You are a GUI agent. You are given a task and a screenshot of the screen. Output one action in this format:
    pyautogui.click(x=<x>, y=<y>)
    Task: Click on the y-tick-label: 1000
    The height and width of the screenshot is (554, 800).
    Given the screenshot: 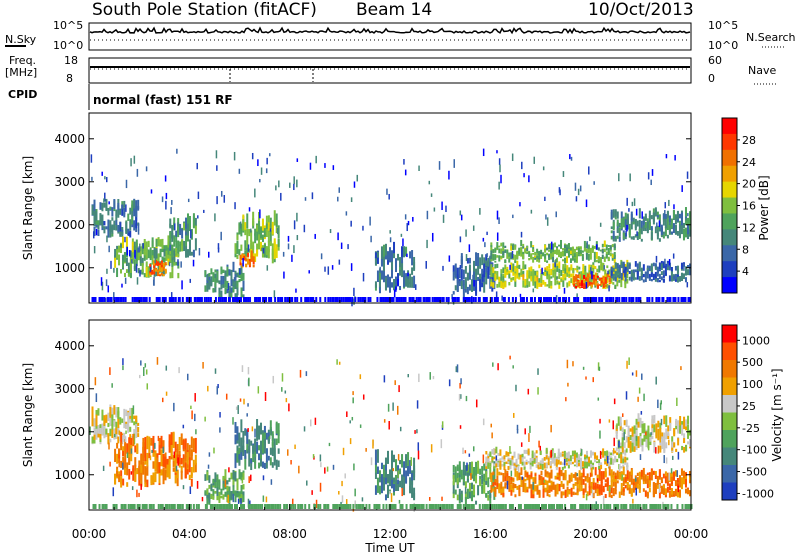 What is the action you would take?
    pyautogui.click(x=69, y=475)
    